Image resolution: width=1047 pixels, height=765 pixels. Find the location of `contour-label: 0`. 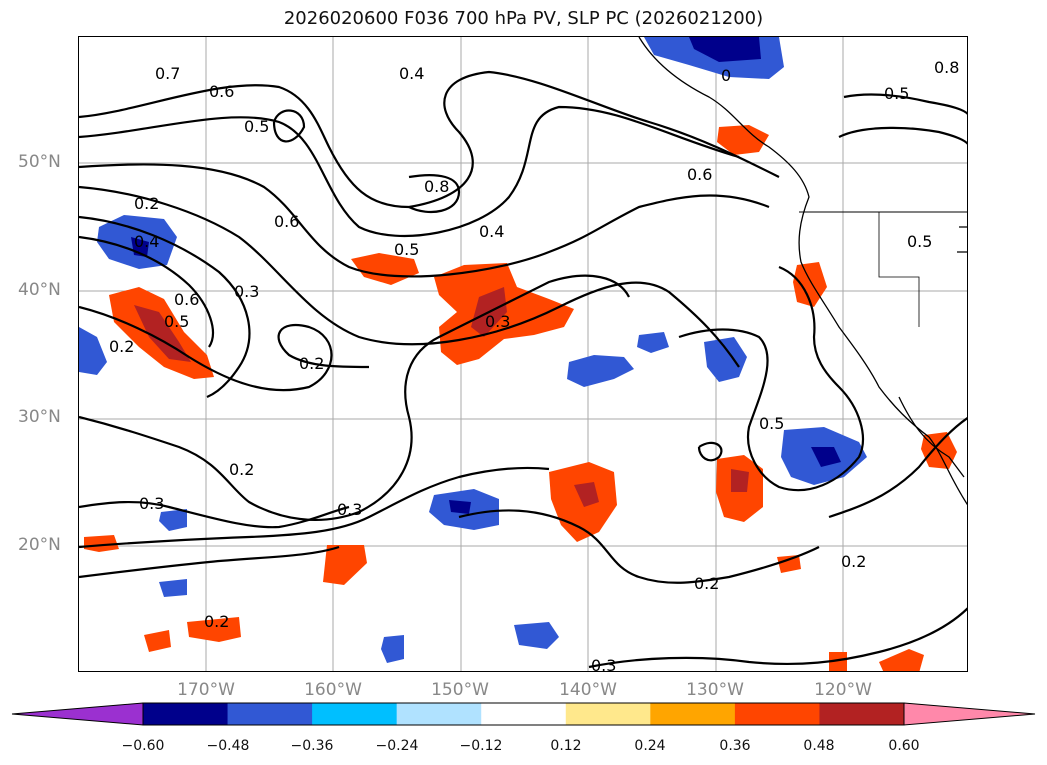

contour-label: 0 is located at coordinates (726, 75).